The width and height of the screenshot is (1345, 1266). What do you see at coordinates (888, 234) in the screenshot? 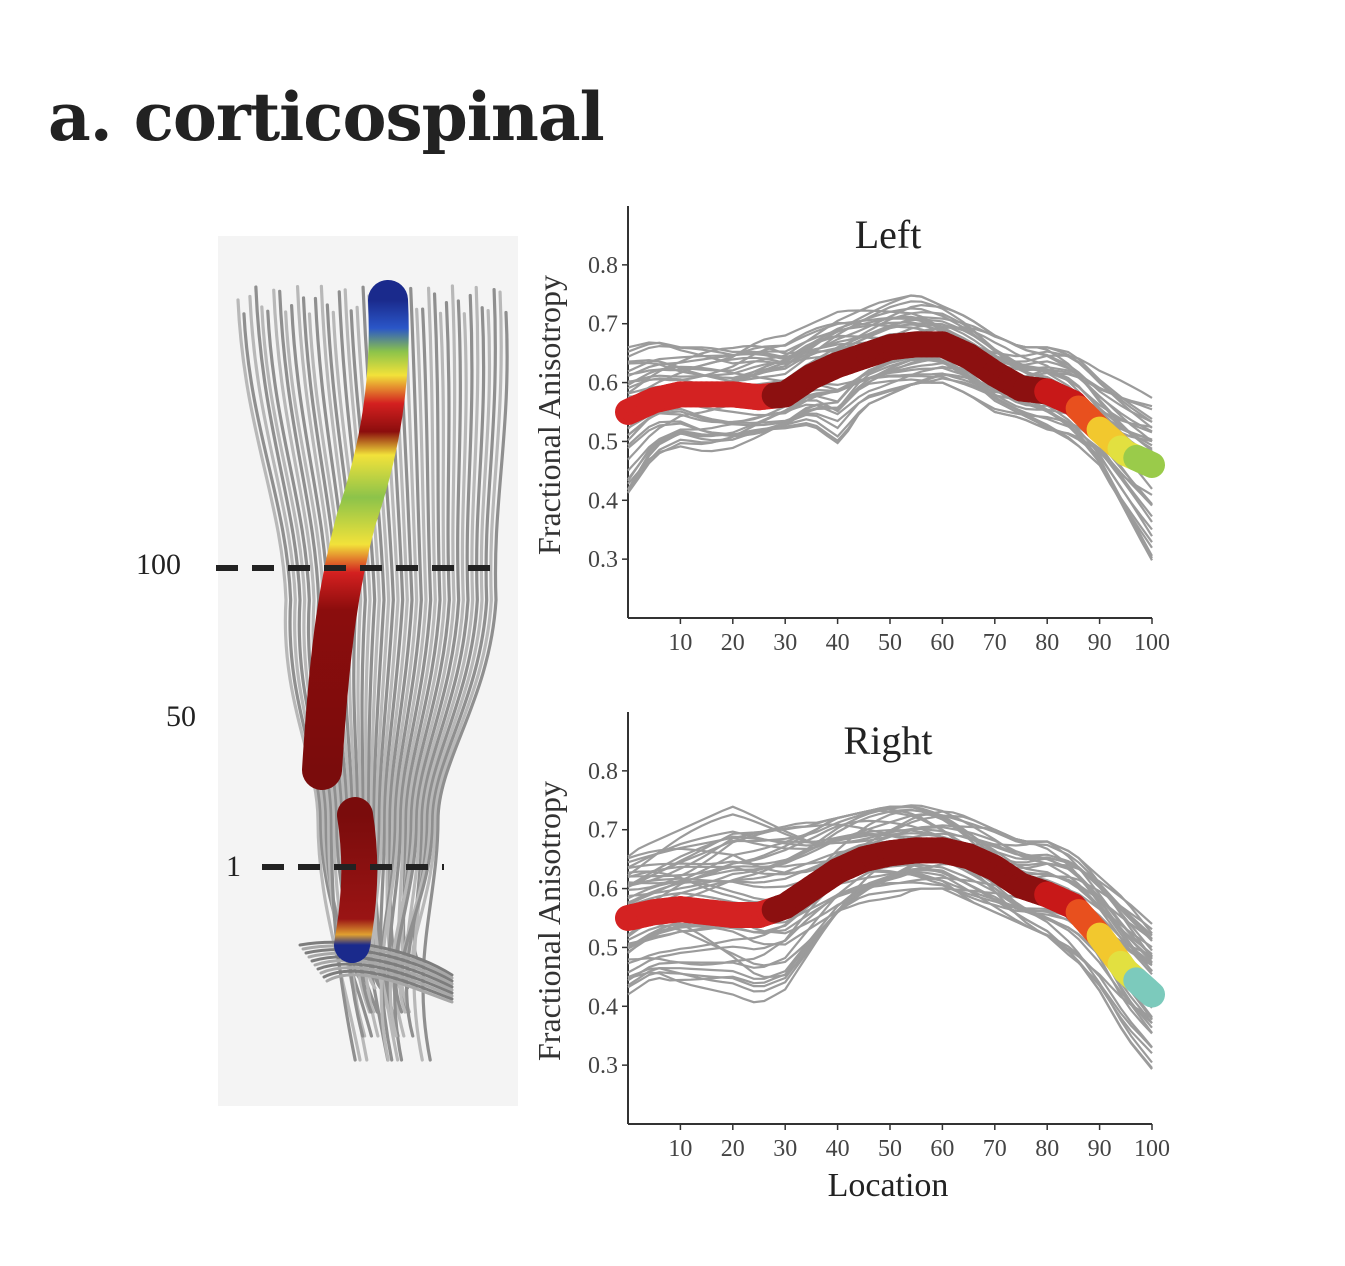
I see `chart-title: Left` at bounding box center [888, 234].